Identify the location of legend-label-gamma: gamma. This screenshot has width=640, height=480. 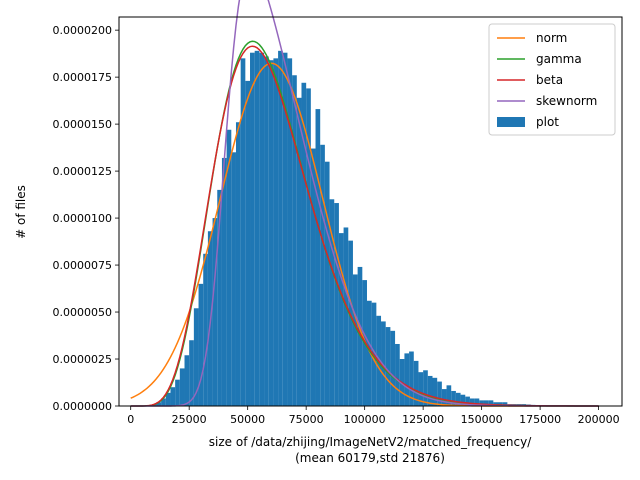
(559, 59).